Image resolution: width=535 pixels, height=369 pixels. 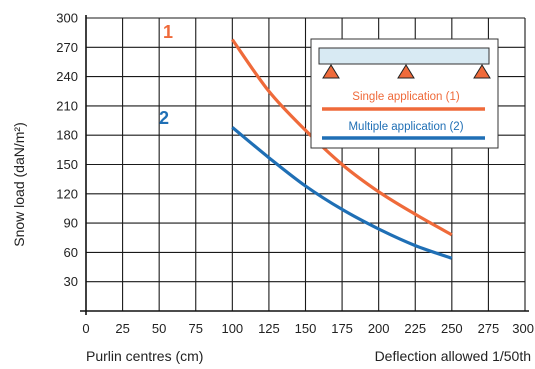 I want to click on y-tick-label: 300, so click(x=67, y=18).